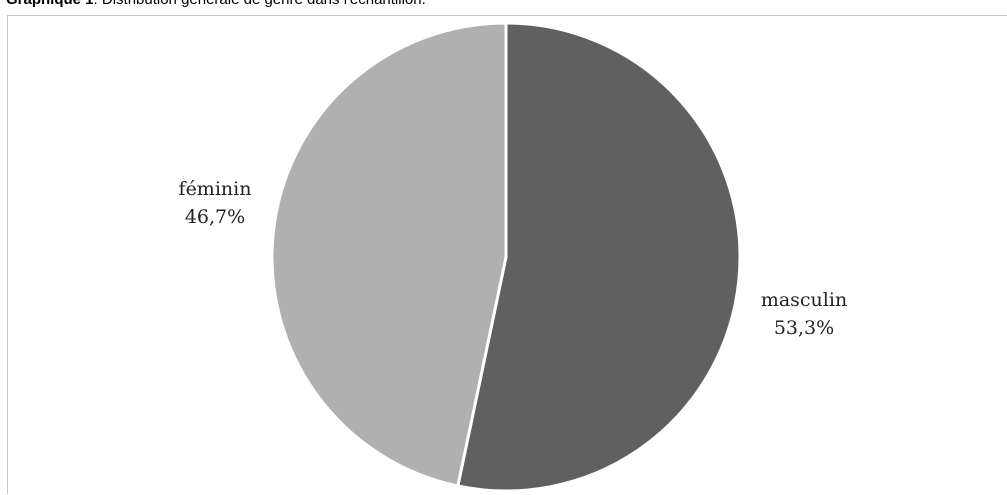 The image size is (1007, 495). Describe the element at coordinates (50, 4) in the screenshot. I see `caption-prefix: Graphique 1` at that location.